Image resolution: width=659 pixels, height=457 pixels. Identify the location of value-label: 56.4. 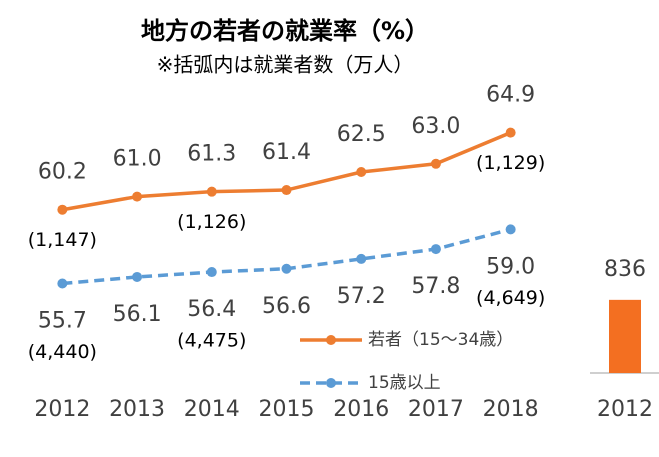
(211, 309).